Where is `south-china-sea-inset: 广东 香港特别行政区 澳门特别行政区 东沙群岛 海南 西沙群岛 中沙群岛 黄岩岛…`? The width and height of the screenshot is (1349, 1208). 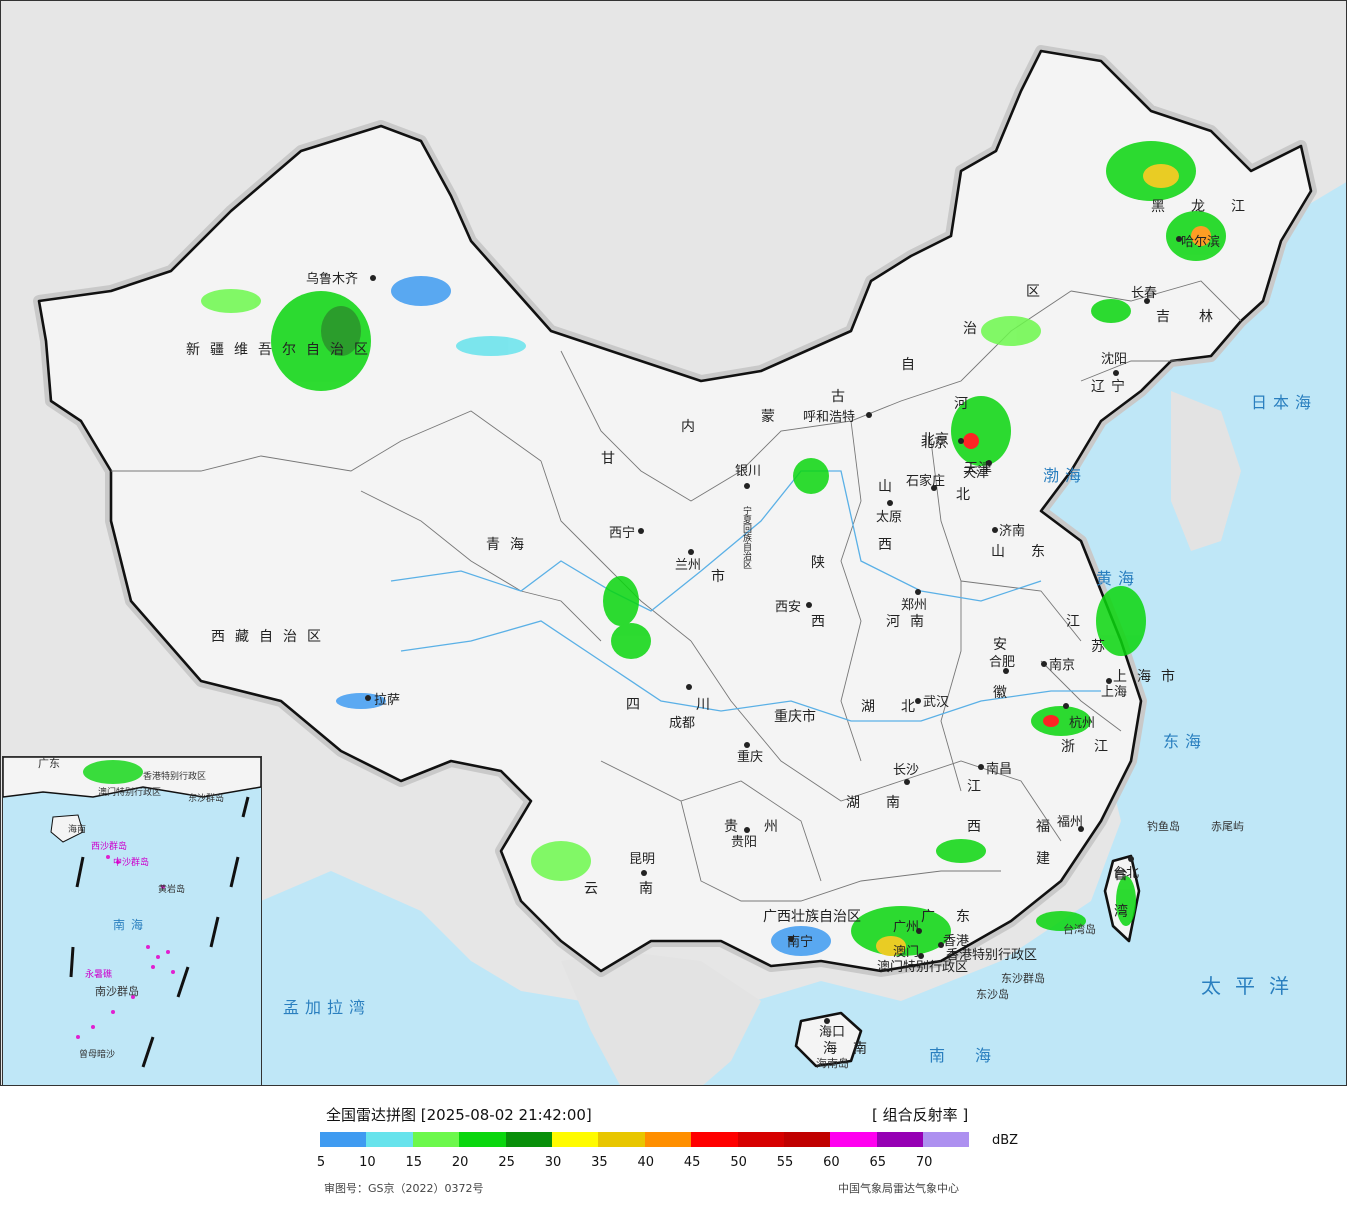
south-china-sea-inset: 广东 香港特别行政区 澳门特别行政区 东沙群岛 海南 西沙群岛 中沙群岛 黄岩岛… is located at coordinates (132, 920).